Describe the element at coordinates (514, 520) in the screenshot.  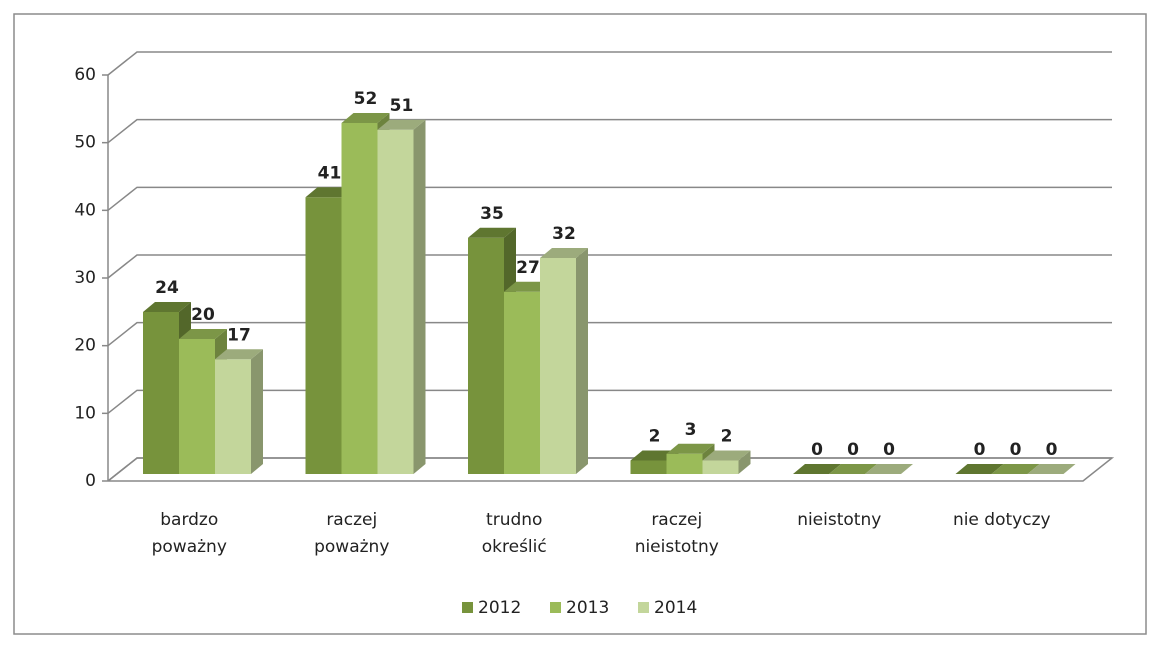
I see `x-tick-line: trudno` at that location.